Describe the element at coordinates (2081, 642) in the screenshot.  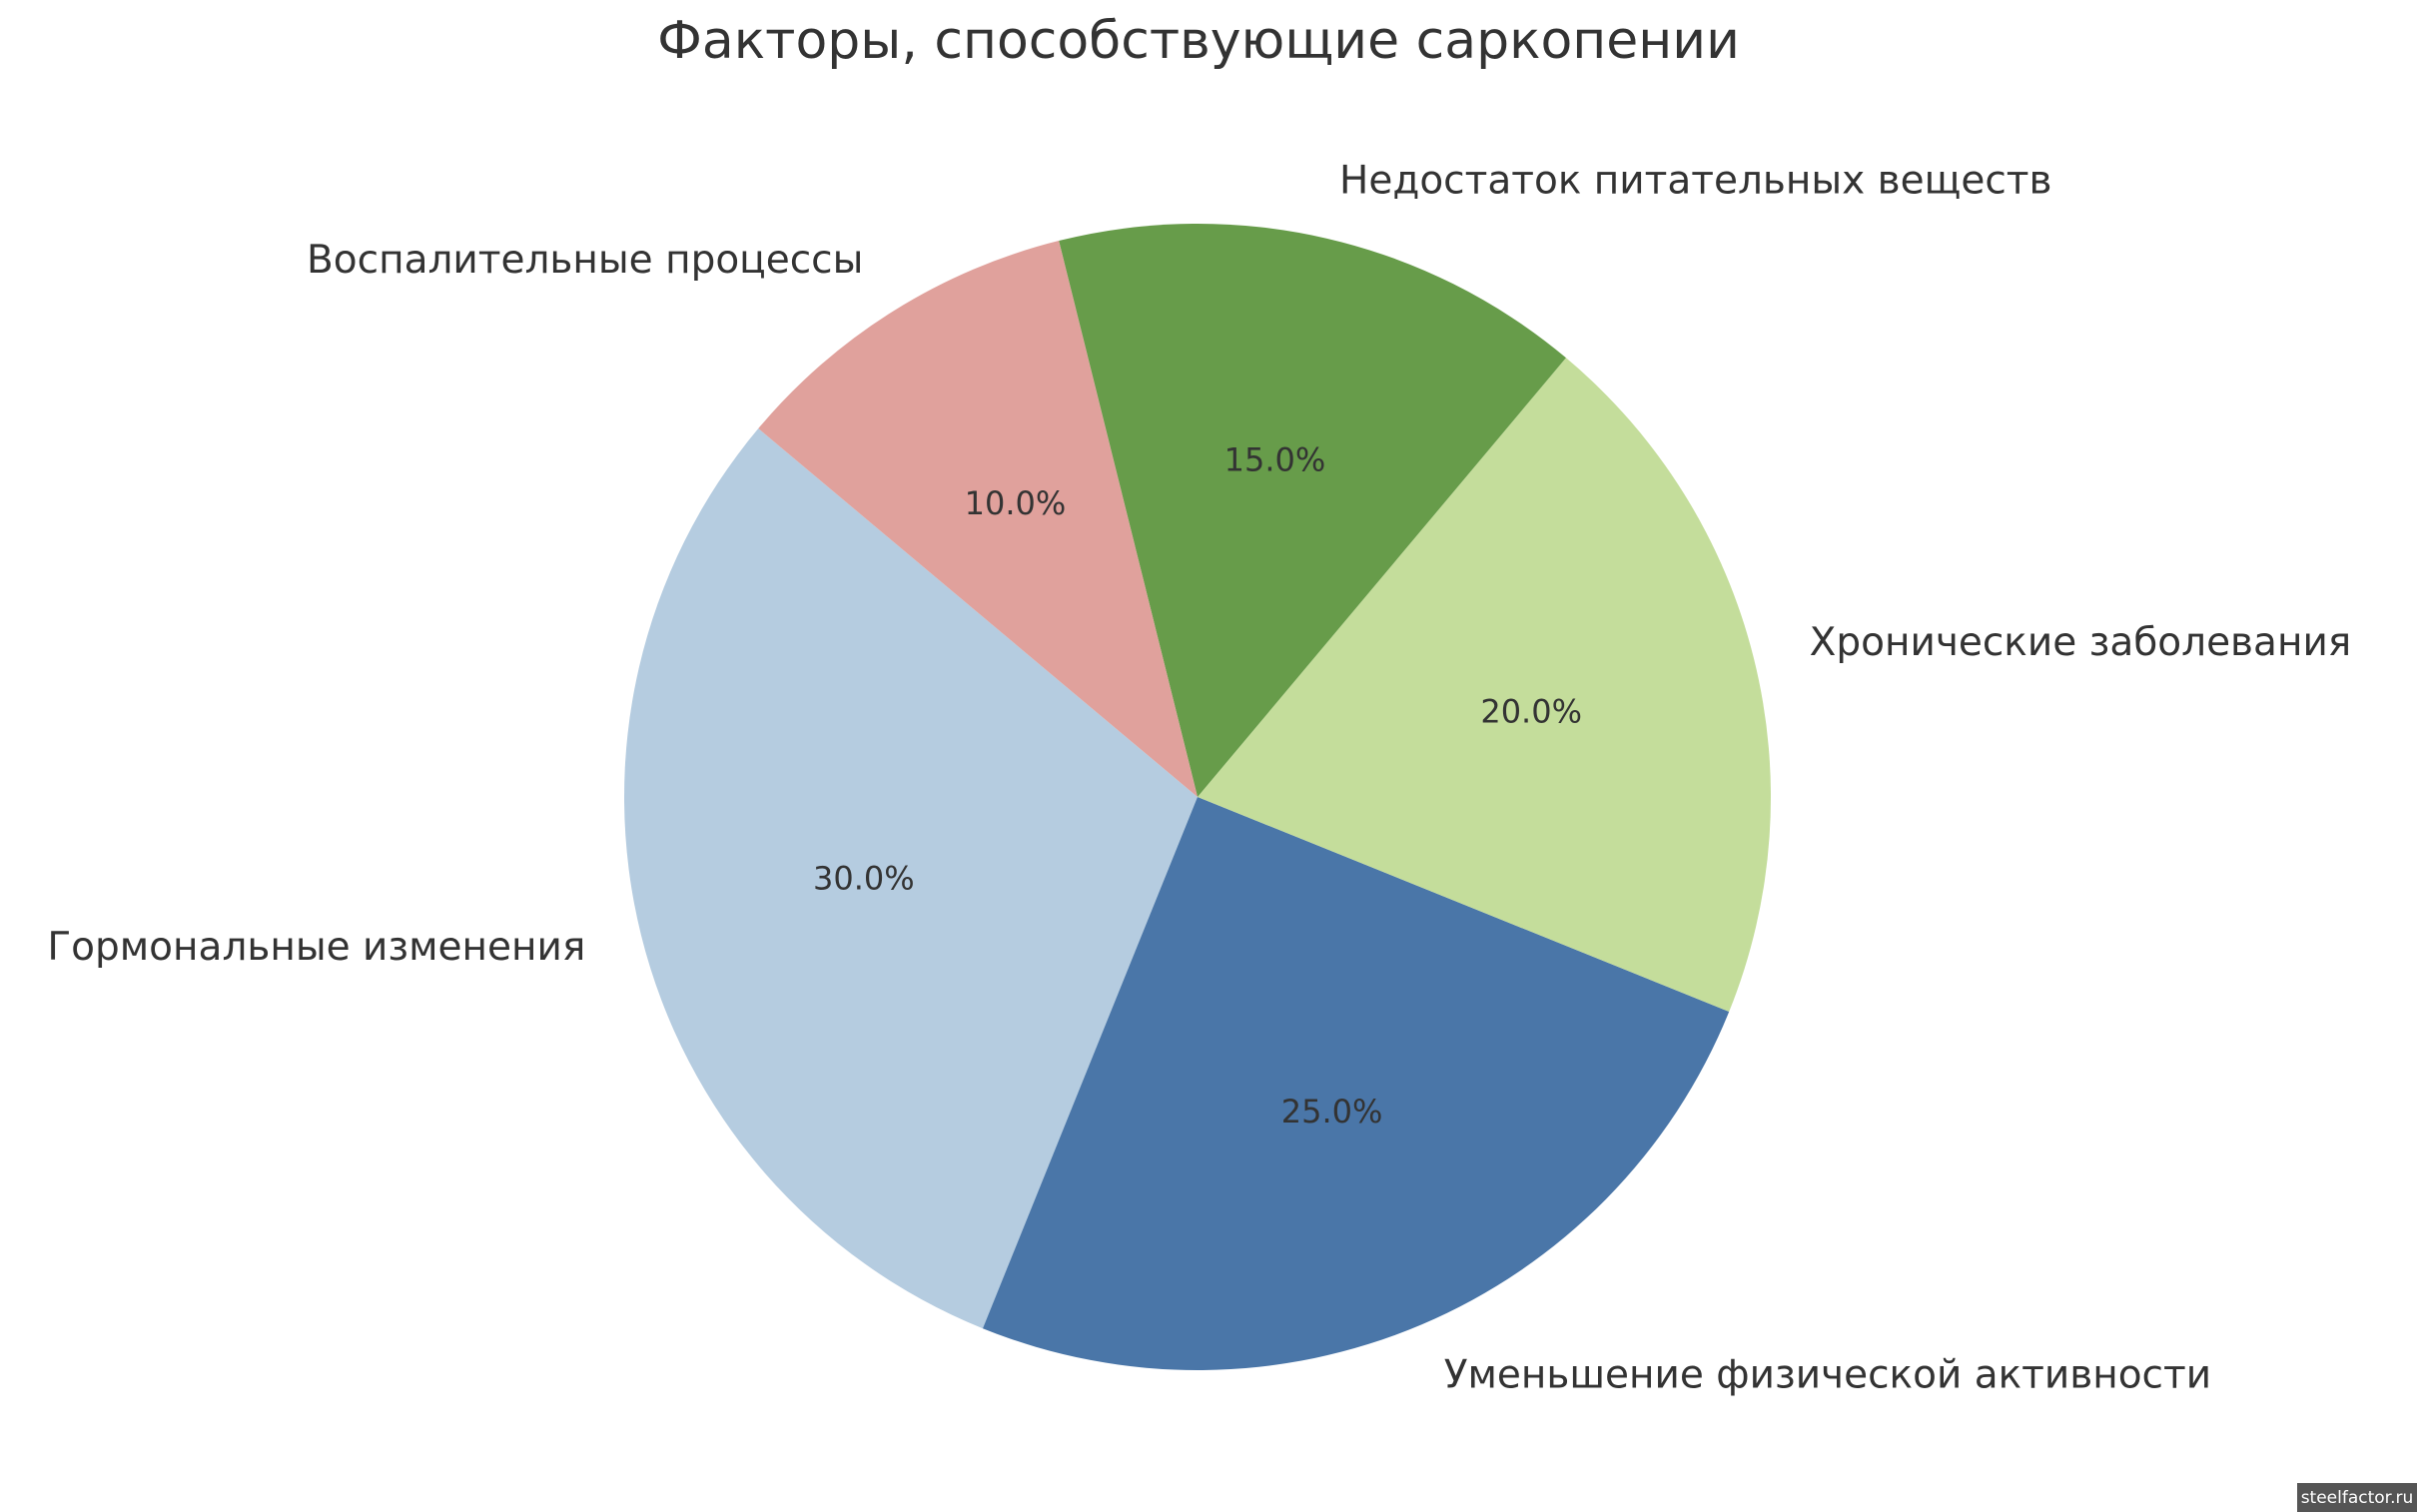
I see `slice-label: Хронические заболевания` at that location.